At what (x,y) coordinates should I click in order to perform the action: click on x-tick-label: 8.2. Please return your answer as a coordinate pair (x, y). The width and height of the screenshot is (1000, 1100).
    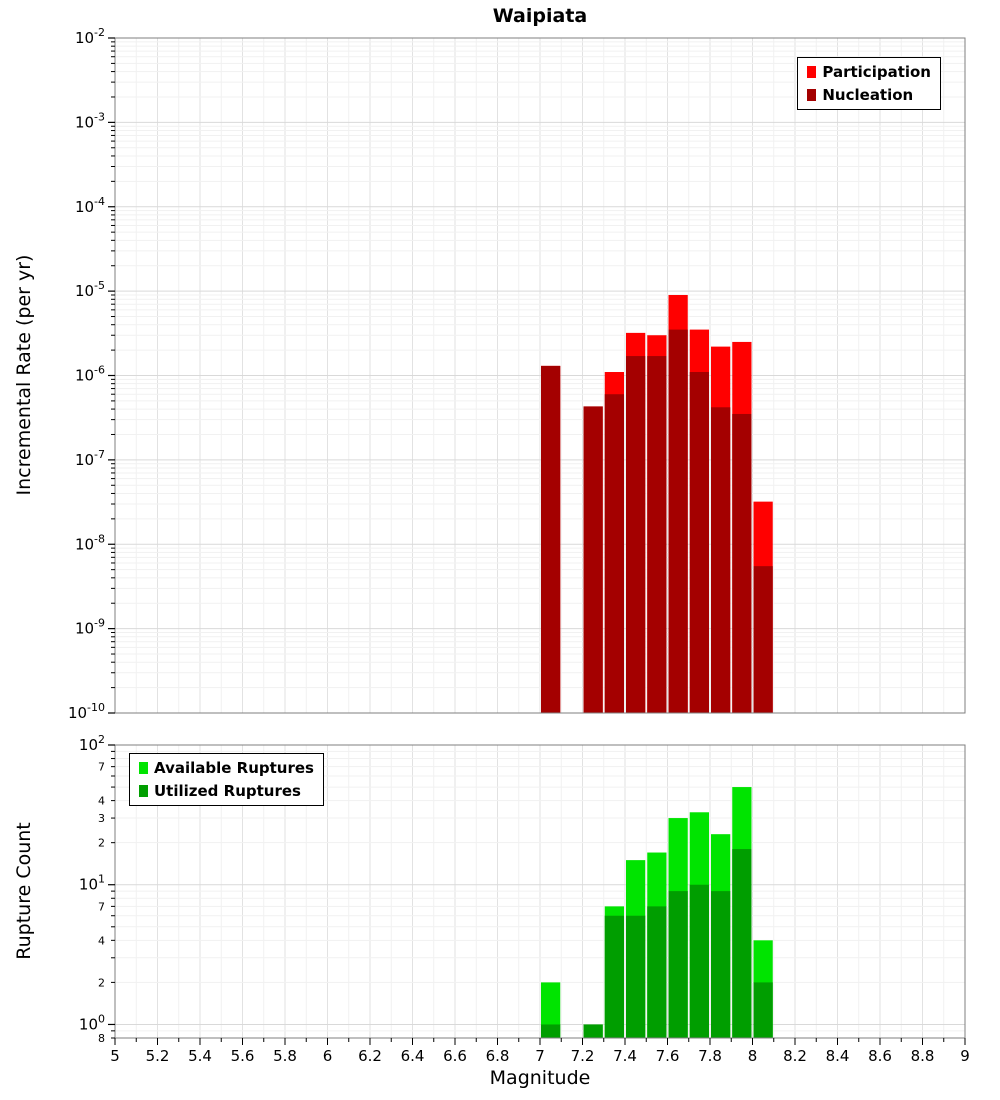
    Looking at the image, I should click on (795, 1056).